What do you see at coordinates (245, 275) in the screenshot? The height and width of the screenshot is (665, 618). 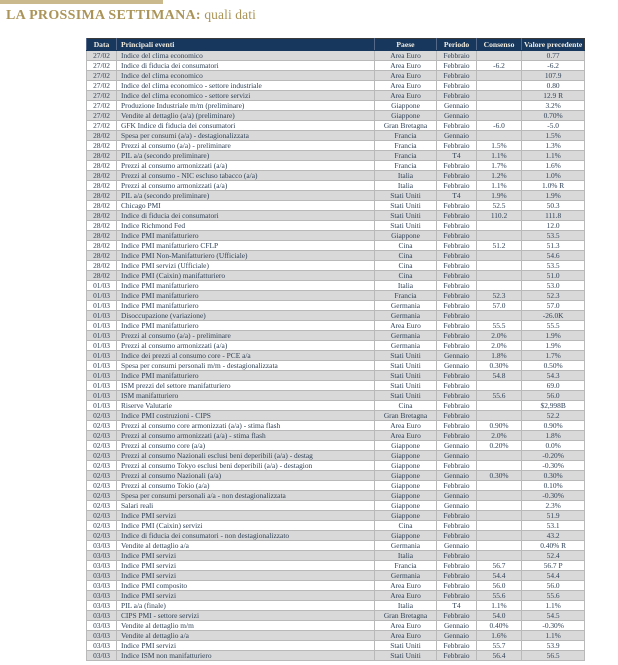 I see `cell-evento: Indice PMI (Caixin) manifatturiero` at bounding box center [245, 275].